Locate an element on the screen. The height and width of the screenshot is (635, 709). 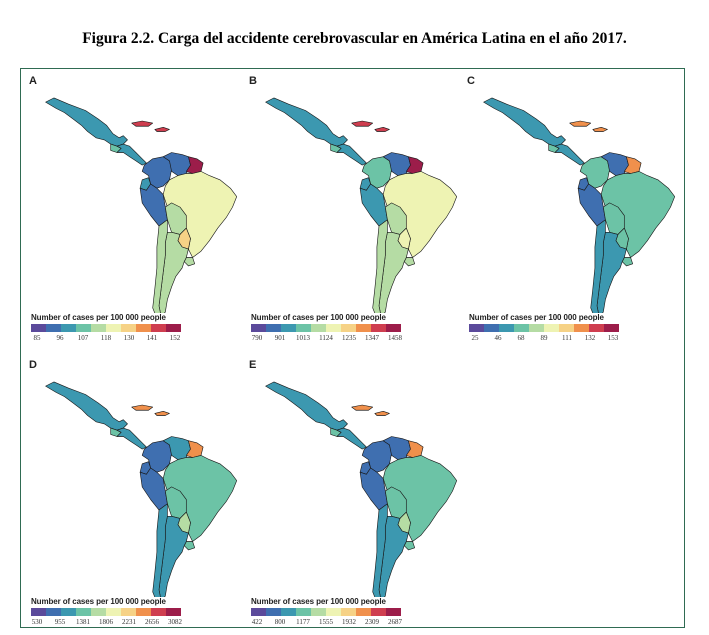
legend-tick-b-2: 1013 is located at coordinates (303, 338).